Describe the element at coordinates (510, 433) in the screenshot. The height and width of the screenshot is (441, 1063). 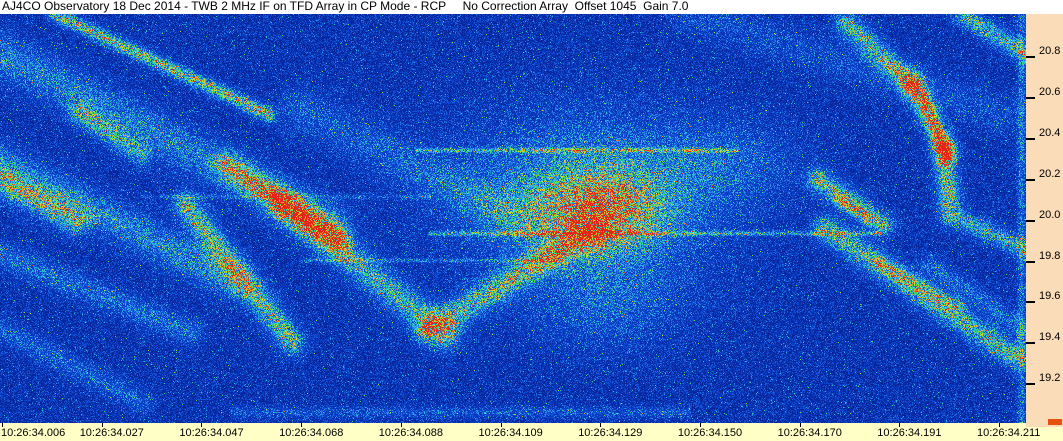
I see `time-tick-label: 10:26:34.109` at that location.